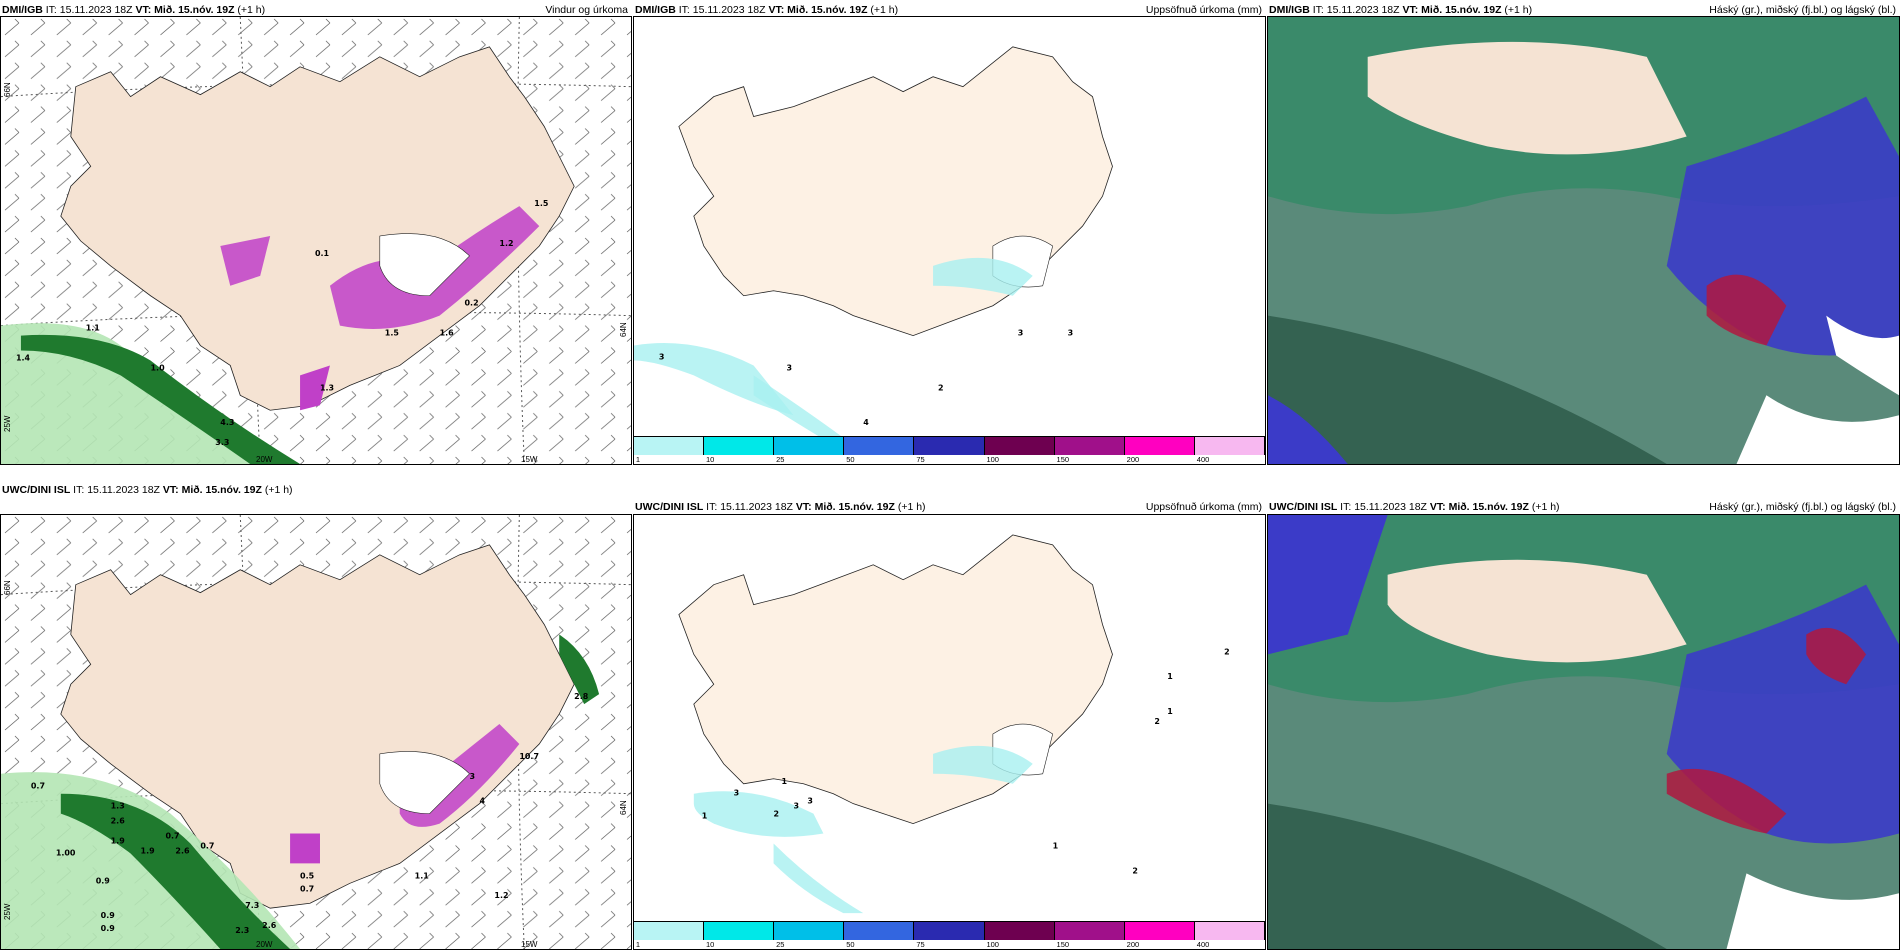 This screenshot has height=950, width=1900. What do you see at coordinates (586, 10) in the screenshot?
I see `panel-title: Vindur og úrkoma` at bounding box center [586, 10].